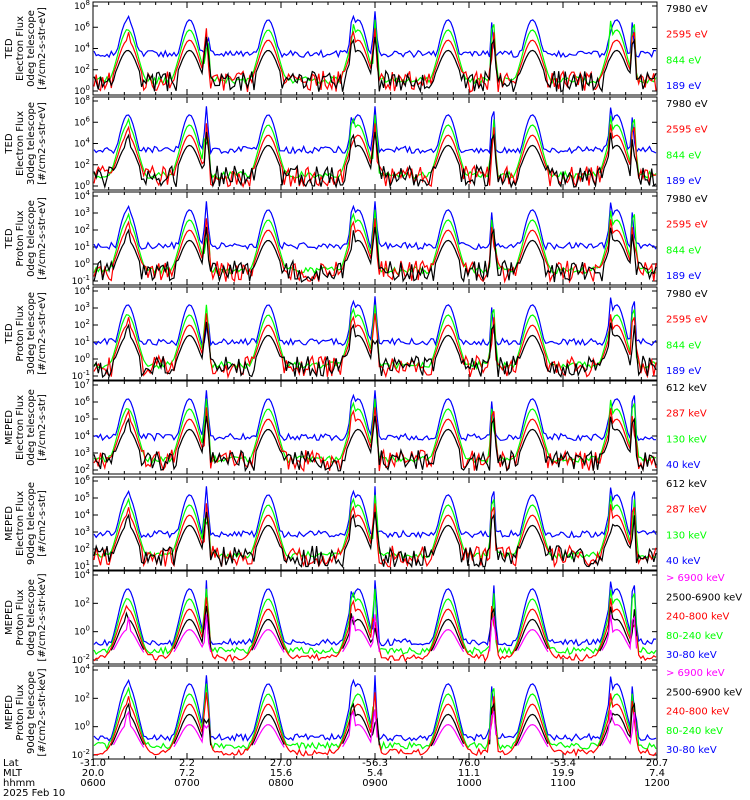 This screenshot has width=750, height=800. Describe the element at coordinates (187, 763) in the screenshot. I see `footer-lat: 2.2` at that location.